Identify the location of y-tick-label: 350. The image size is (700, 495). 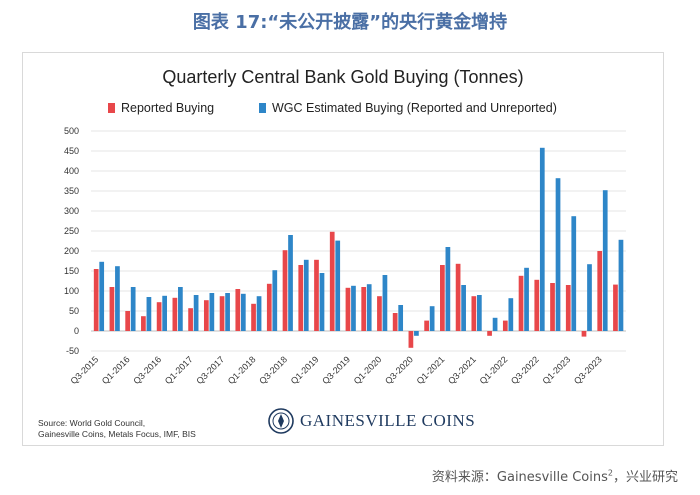
(71, 191).